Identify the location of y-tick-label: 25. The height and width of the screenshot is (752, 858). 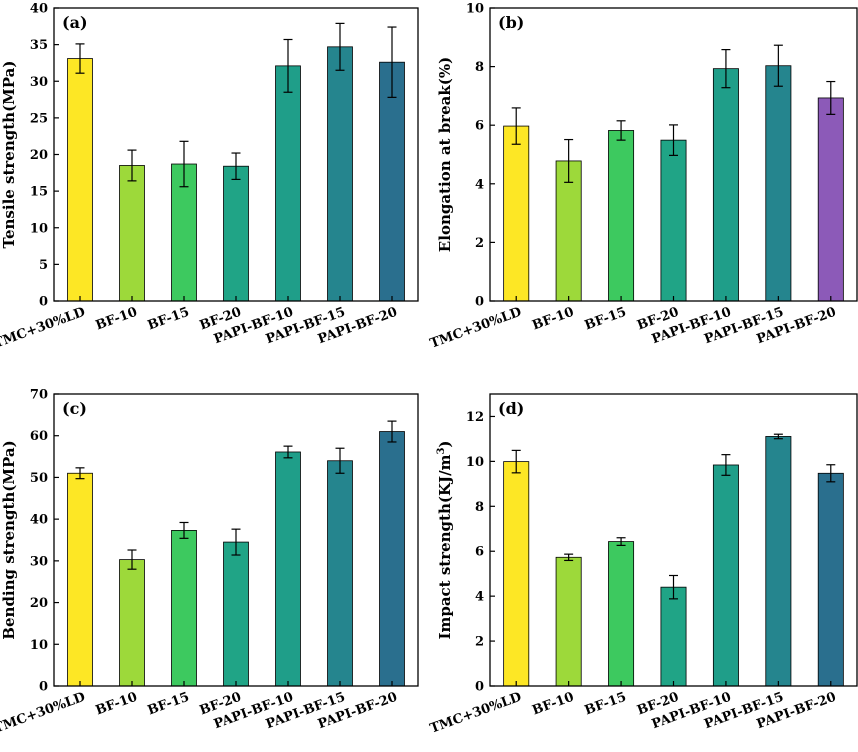
(39, 118).